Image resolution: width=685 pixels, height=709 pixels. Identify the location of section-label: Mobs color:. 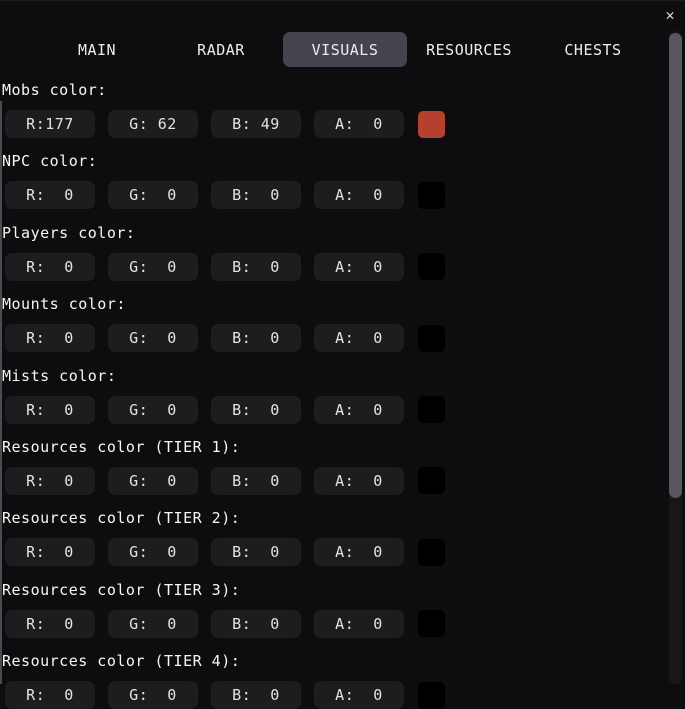
(54, 90).